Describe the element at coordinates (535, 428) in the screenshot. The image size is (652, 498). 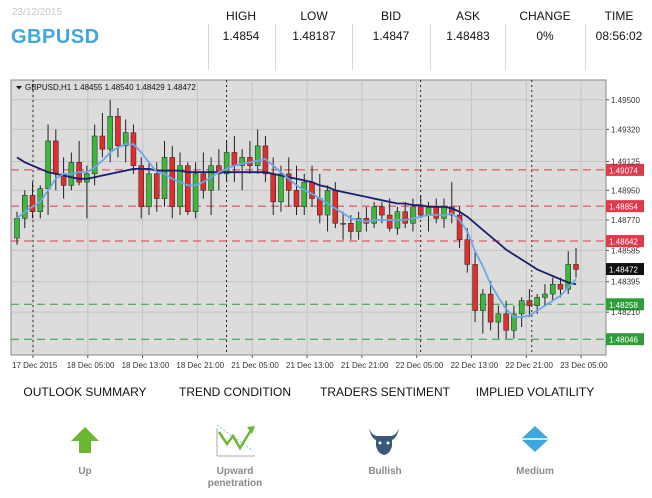
I see `implied-volatility: IMPLIED VOLATILITY Medium` at that location.